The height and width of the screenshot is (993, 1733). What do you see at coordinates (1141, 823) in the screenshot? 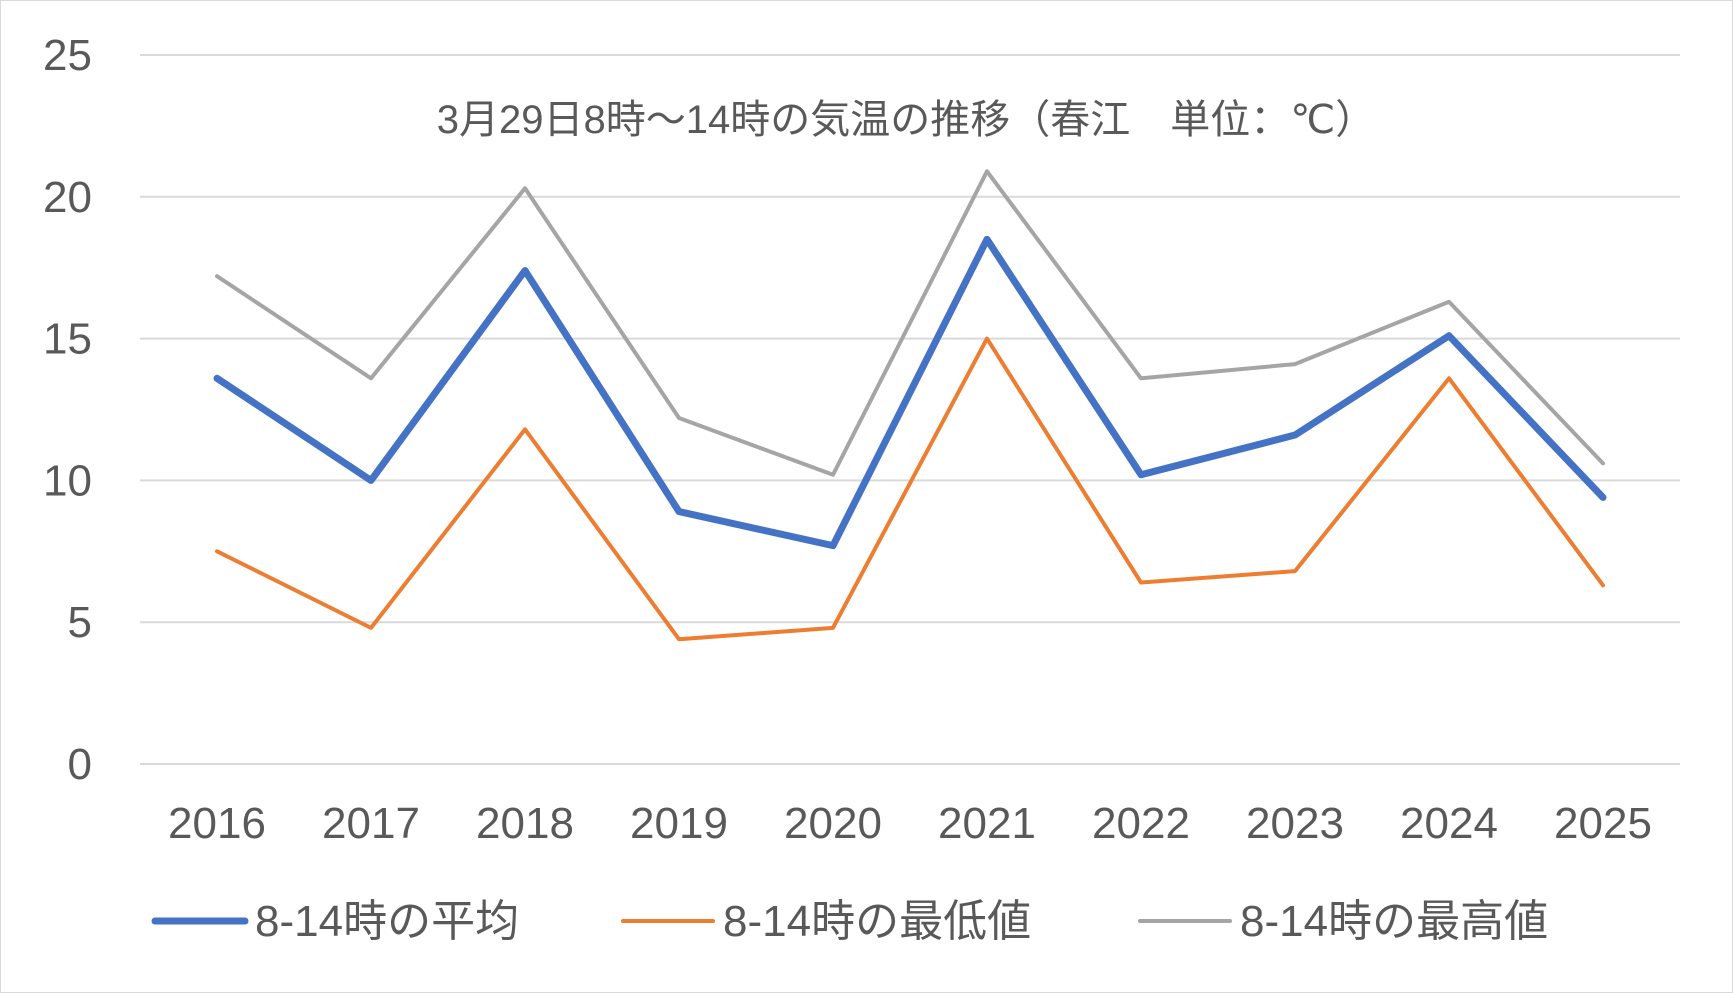
I see `x-tick-label: 2022` at bounding box center [1141, 823].